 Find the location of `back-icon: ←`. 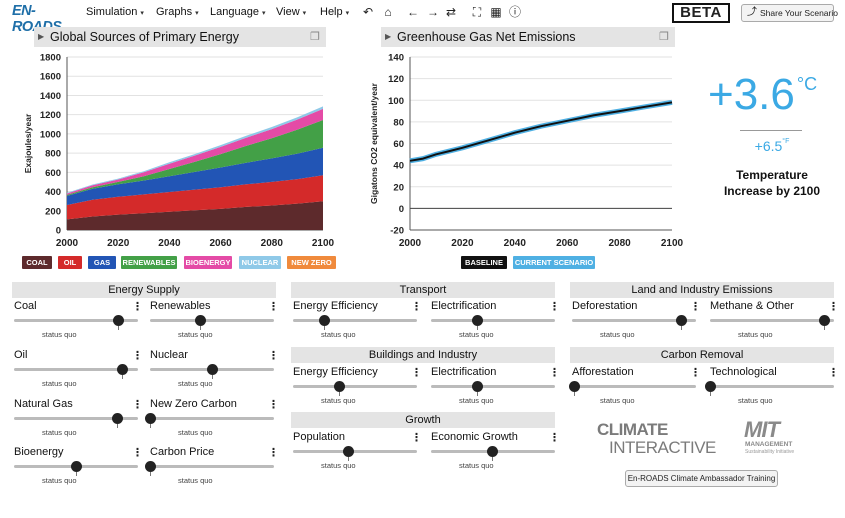

back-icon: ← is located at coordinates (413, 12).